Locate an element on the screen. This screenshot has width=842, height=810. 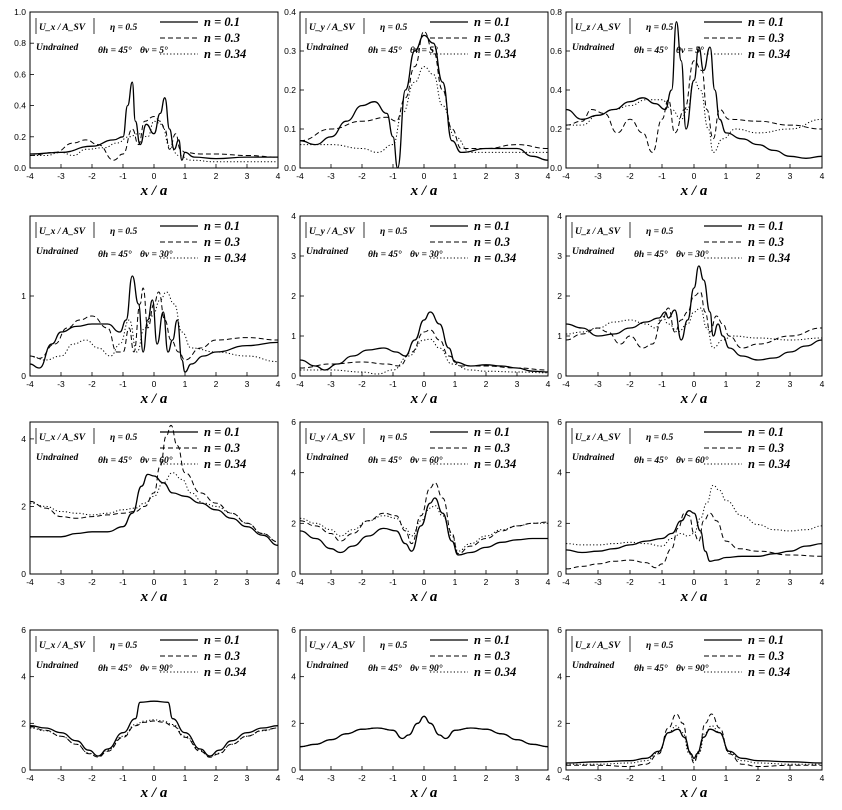
quantity-label: U_z / A_SV is located at coordinates (598, 232).